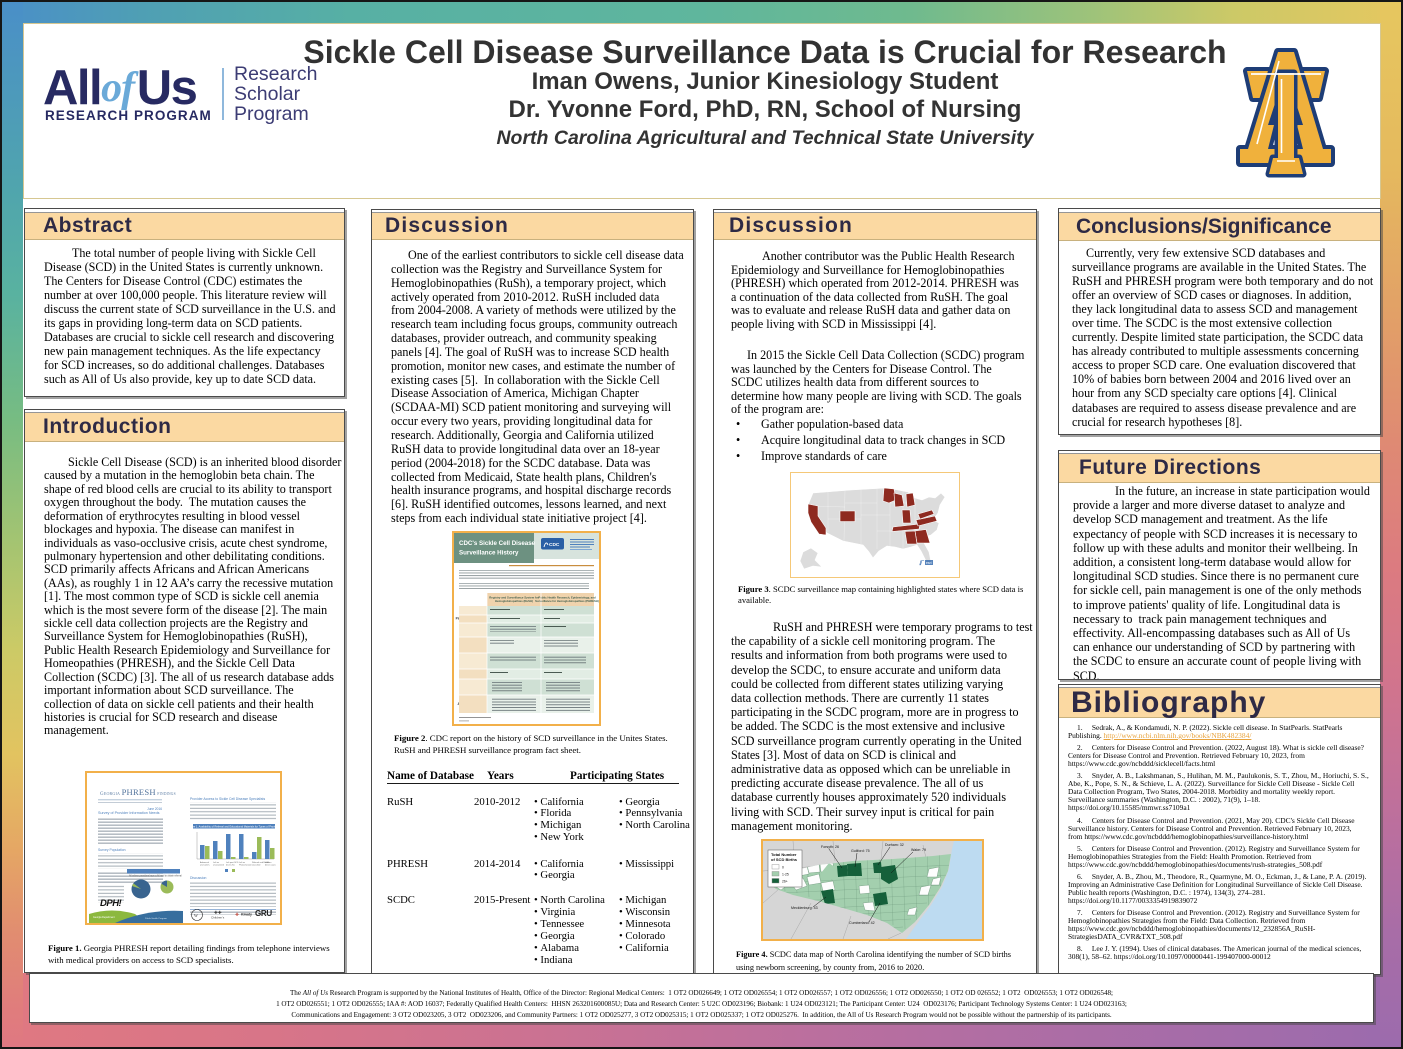 Image resolution: width=1403 pixels, height=1049 pixels. What do you see at coordinates (245, 865) in the screenshot?
I see `svg-text: Phone/answer` at bounding box center [245, 865].